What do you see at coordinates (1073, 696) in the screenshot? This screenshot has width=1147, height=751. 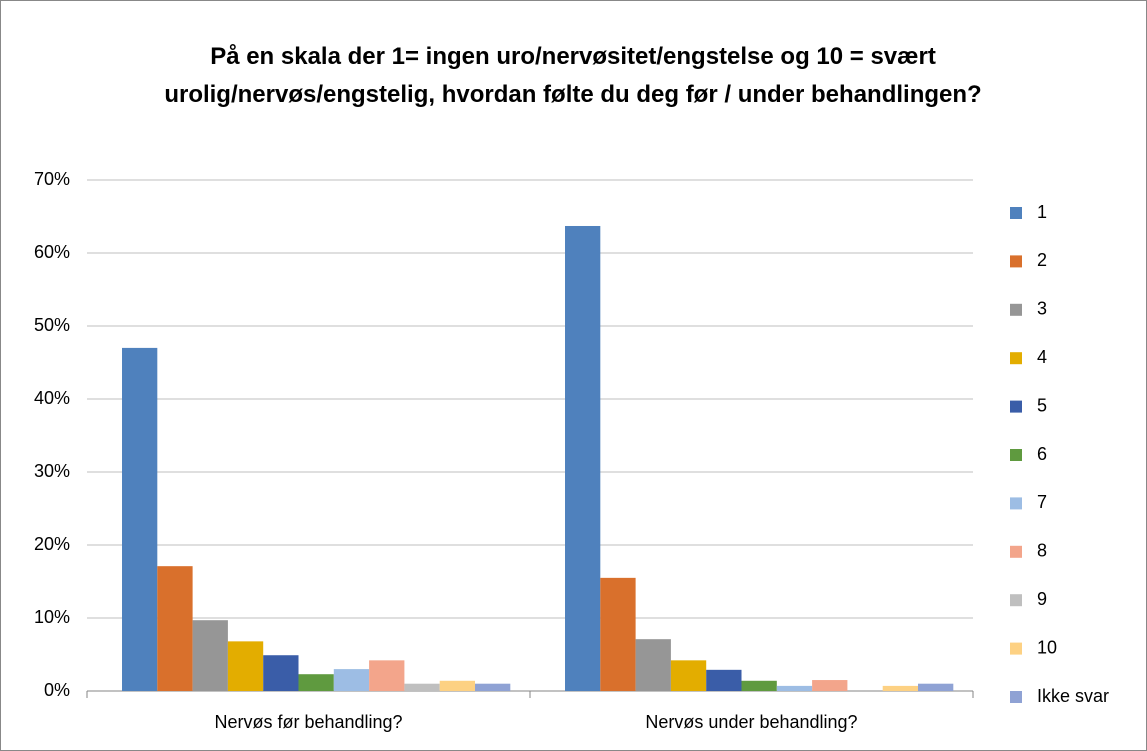 I see `legend-label: Ikke svar` at bounding box center [1073, 696].